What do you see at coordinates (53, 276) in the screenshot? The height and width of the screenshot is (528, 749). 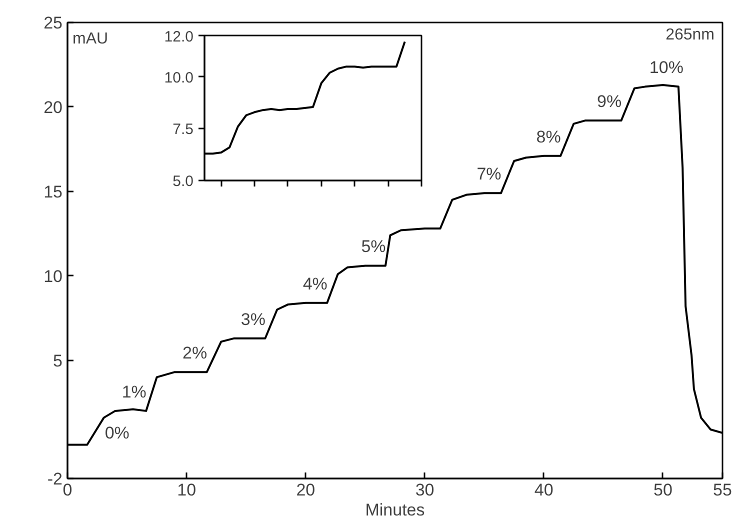 I see `y-tick-label: 10` at bounding box center [53, 276].